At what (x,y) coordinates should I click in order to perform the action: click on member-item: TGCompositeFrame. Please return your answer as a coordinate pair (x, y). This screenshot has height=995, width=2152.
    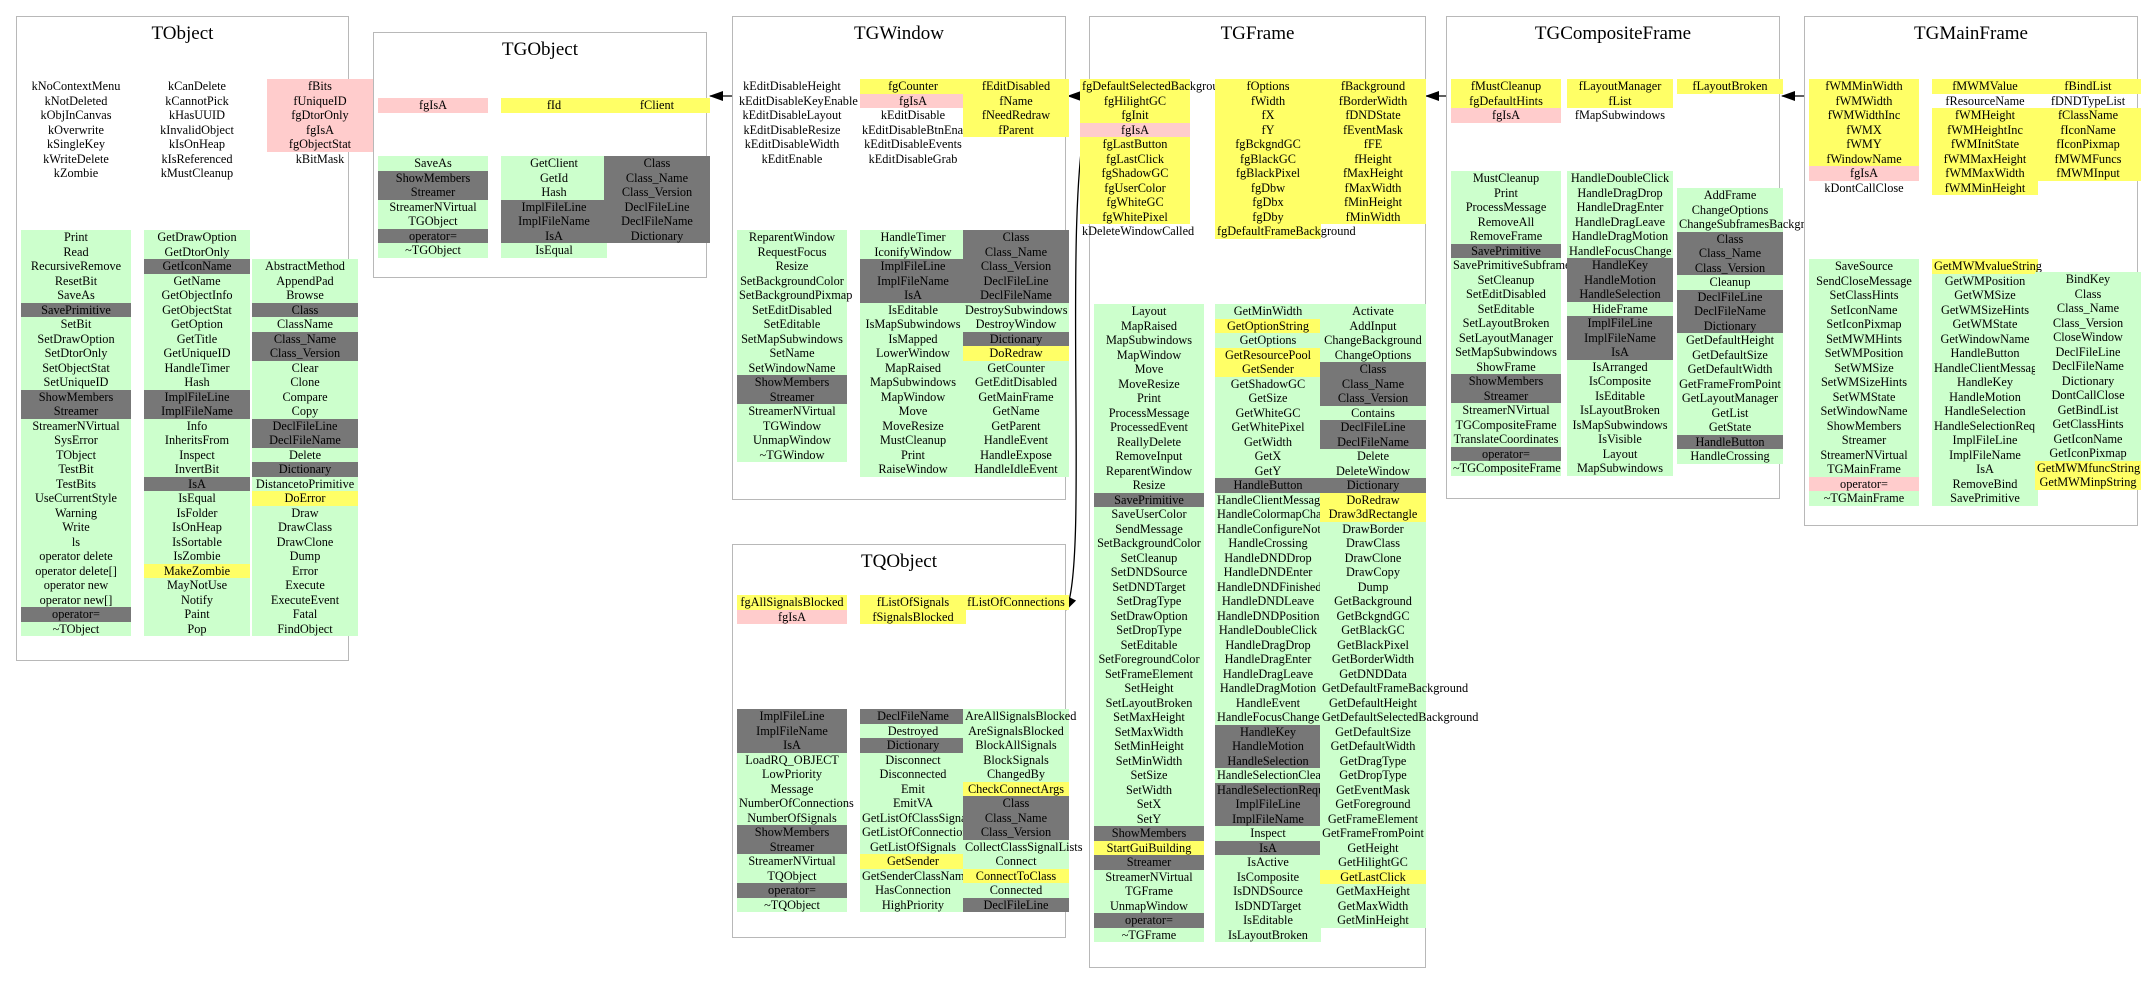
    Looking at the image, I should click on (1506, 424).